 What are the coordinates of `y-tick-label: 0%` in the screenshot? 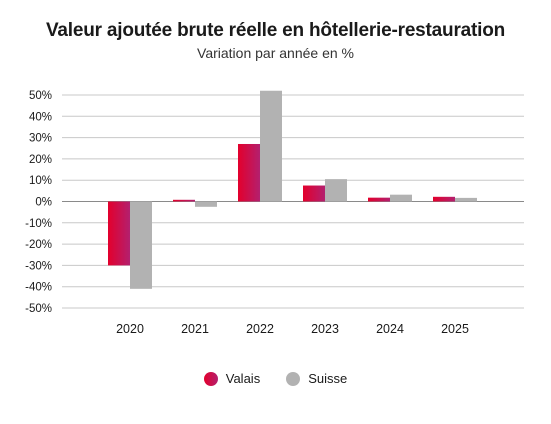 It's located at (43, 203).